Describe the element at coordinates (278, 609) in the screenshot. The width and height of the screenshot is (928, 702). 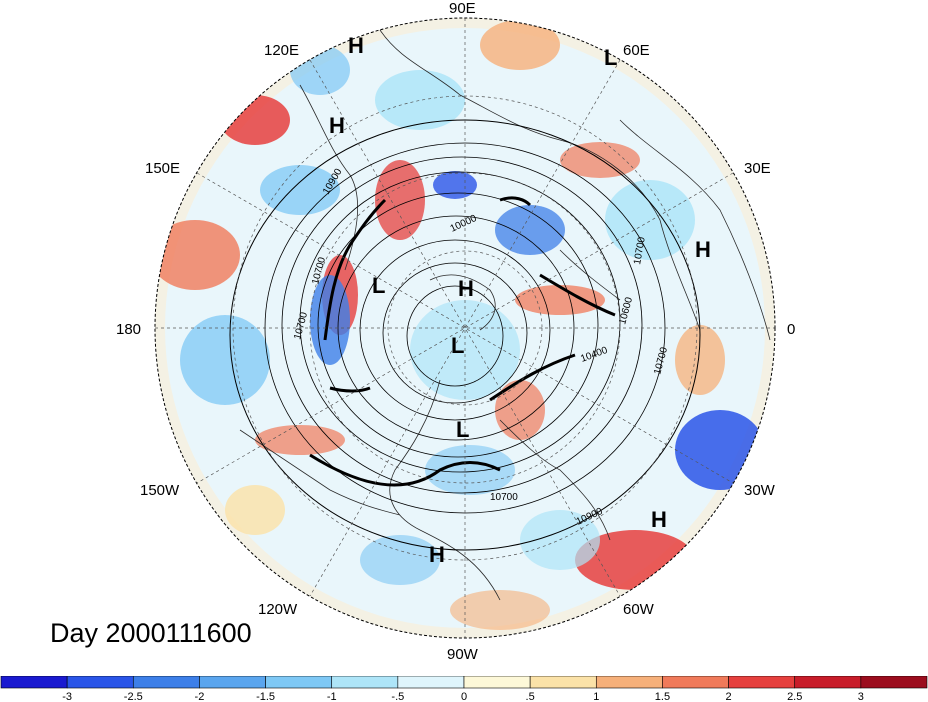
I see `longitude-label: 120W` at that location.